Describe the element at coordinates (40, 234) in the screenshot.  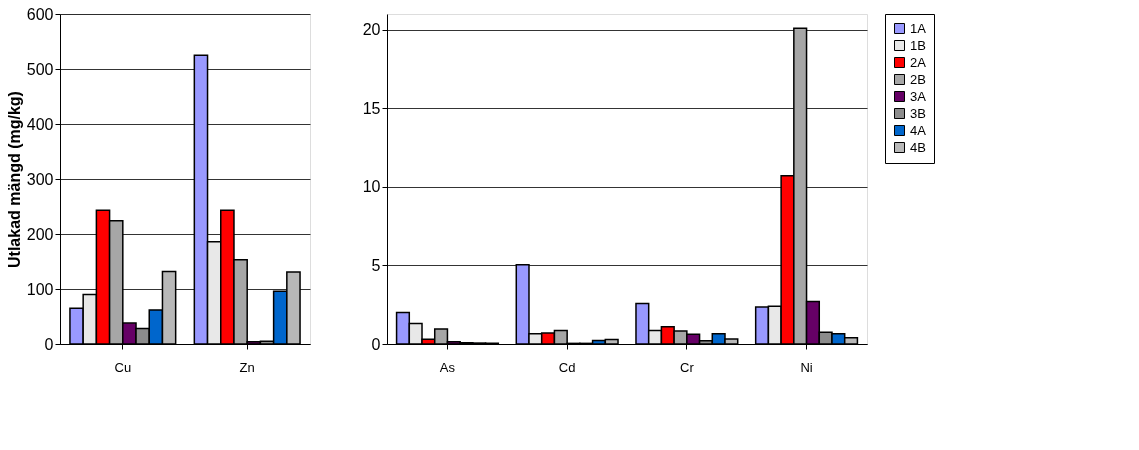
I see `y-tick-label: 200` at that location.